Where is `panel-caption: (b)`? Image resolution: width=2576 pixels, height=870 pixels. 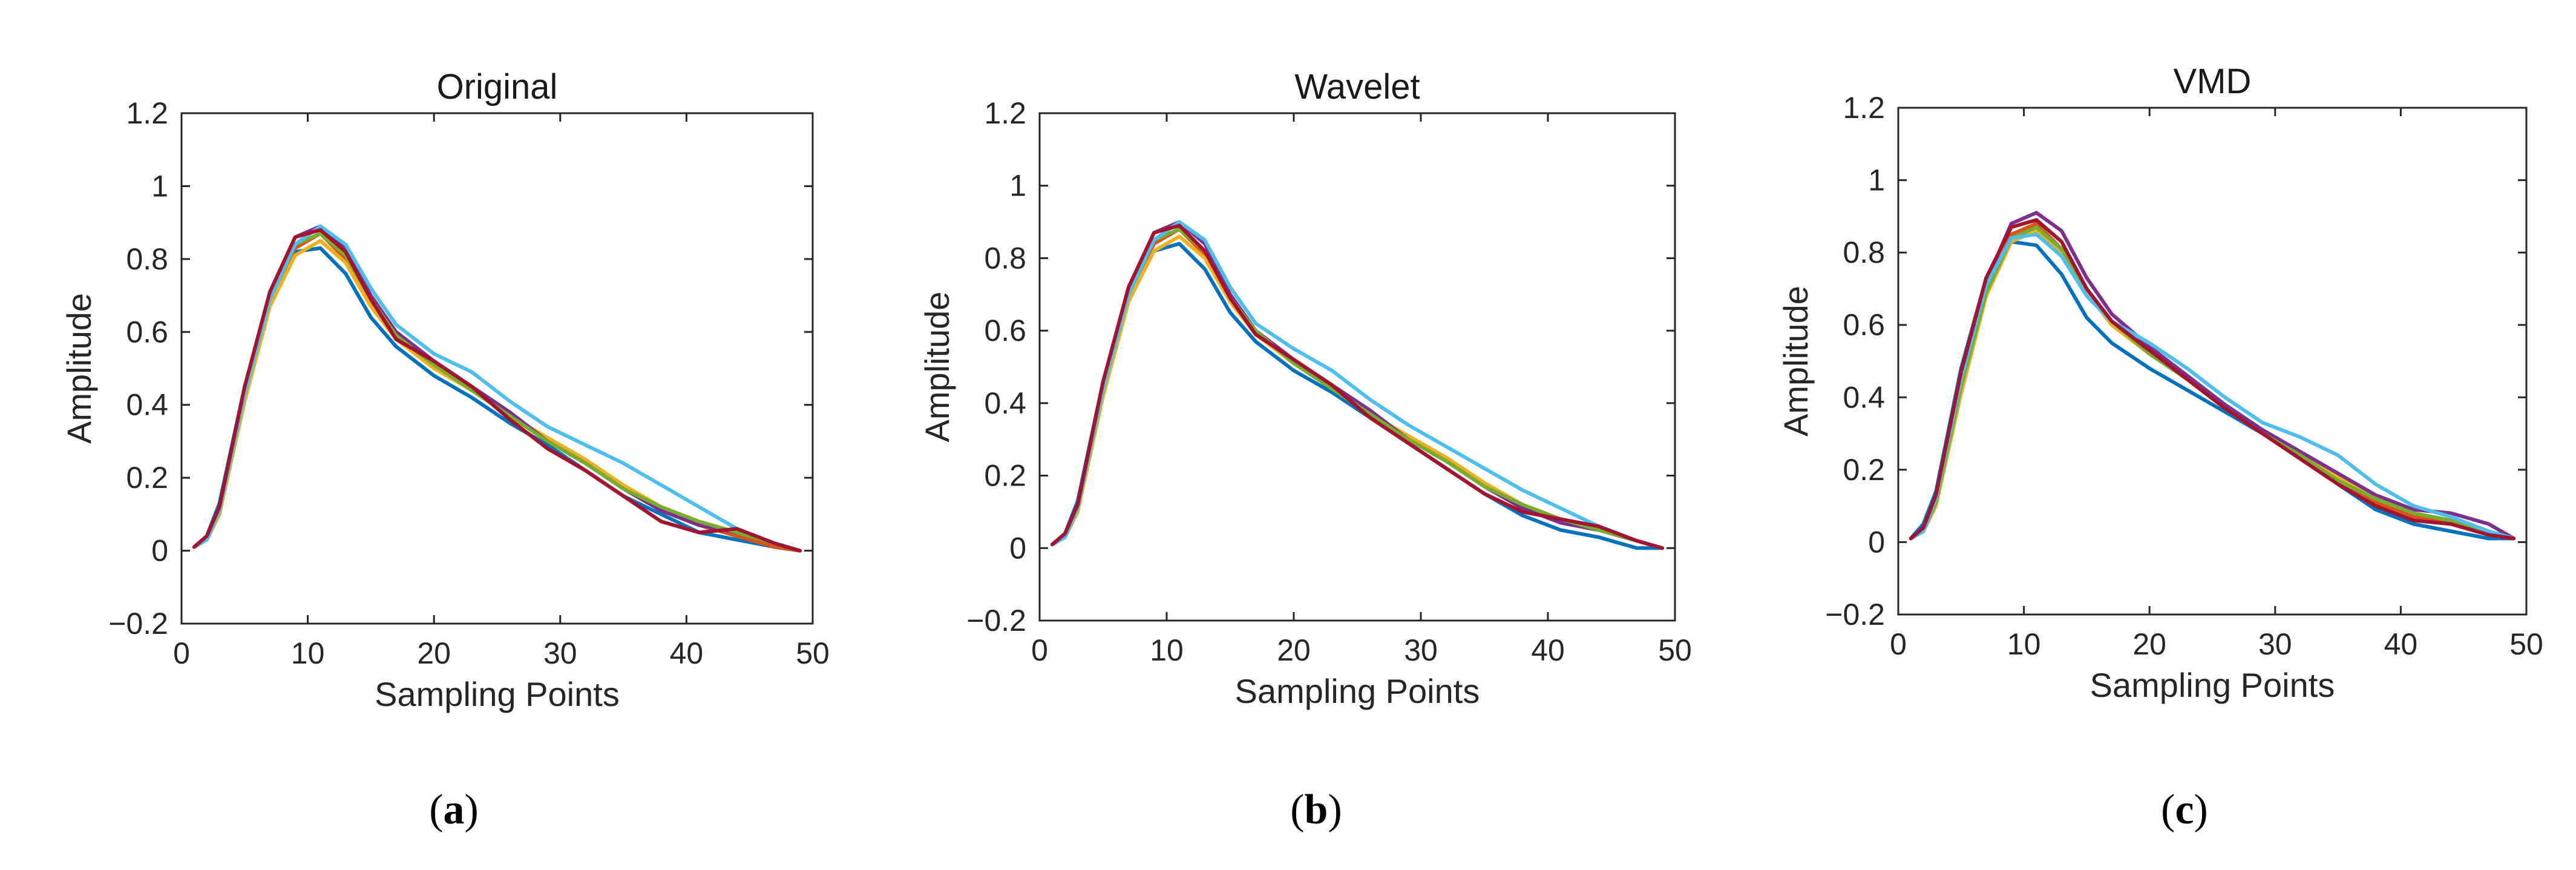
panel-caption: (b) is located at coordinates (1316, 809).